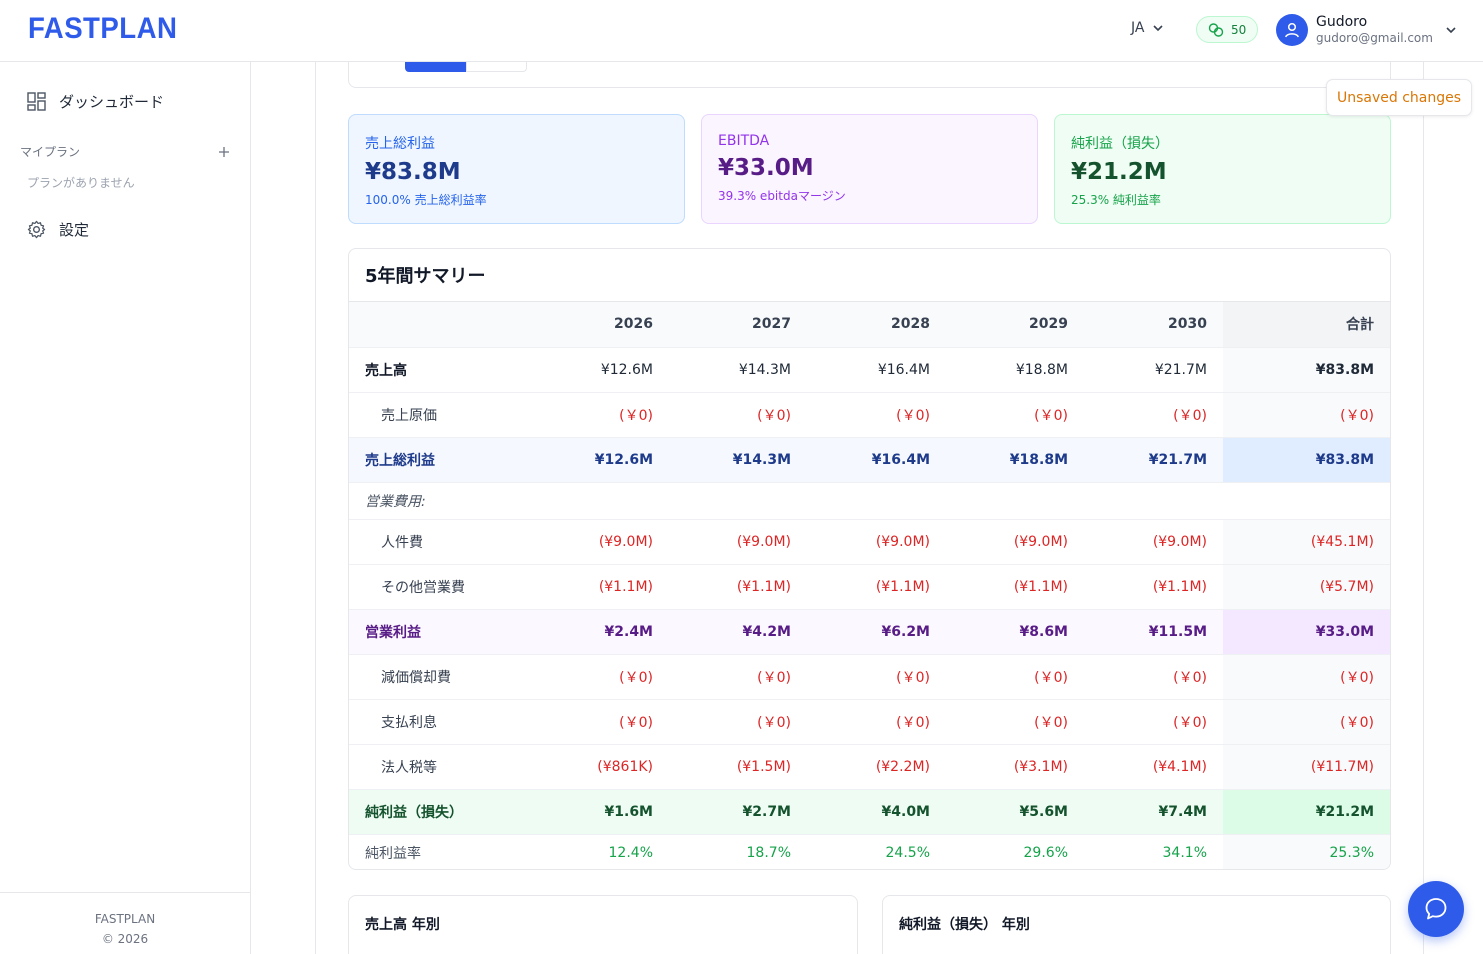  I want to click on credits-badge: 50, so click(1227, 29).